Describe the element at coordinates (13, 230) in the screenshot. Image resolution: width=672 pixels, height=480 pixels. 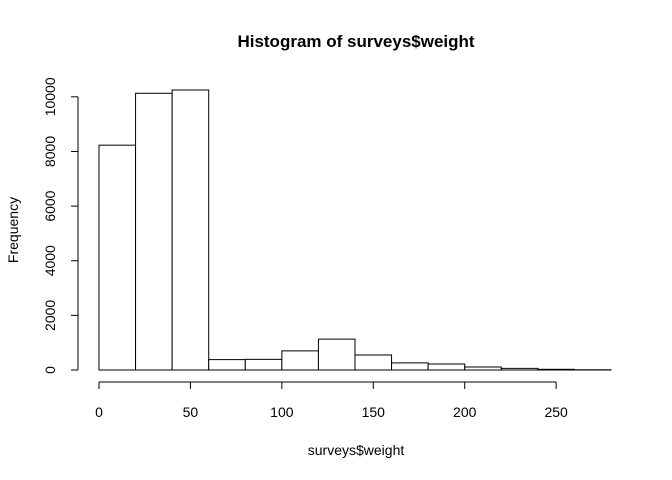
I see `y-axis-label: Frequency` at that location.